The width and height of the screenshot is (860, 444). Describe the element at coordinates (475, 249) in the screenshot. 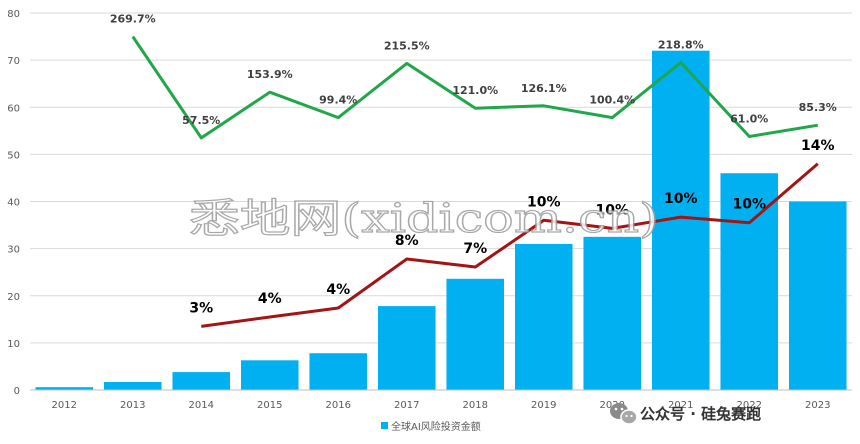

I see `share-data-label: 7%` at that location.